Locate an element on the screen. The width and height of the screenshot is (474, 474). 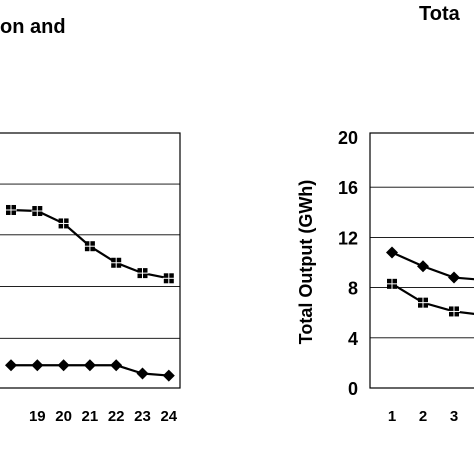
left-series-markers is located at coordinates (90, 292).